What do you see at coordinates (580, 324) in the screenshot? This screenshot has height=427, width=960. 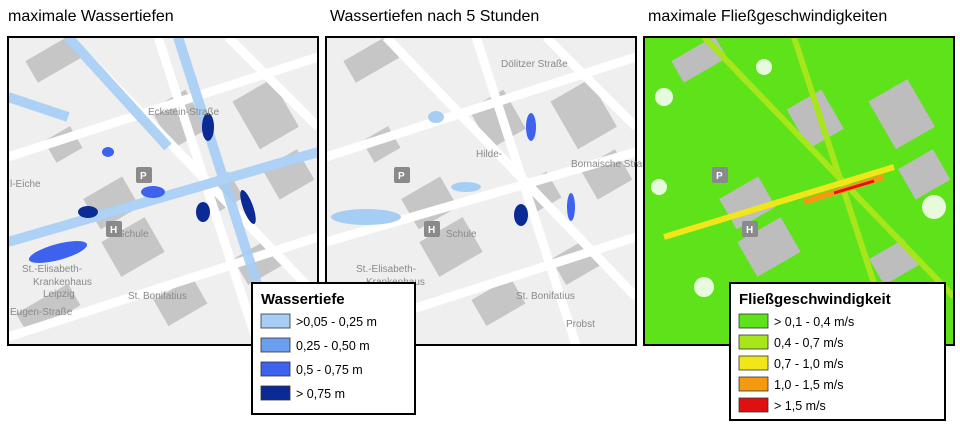 I see `map-label: Probst` at bounding box center [580, 324].